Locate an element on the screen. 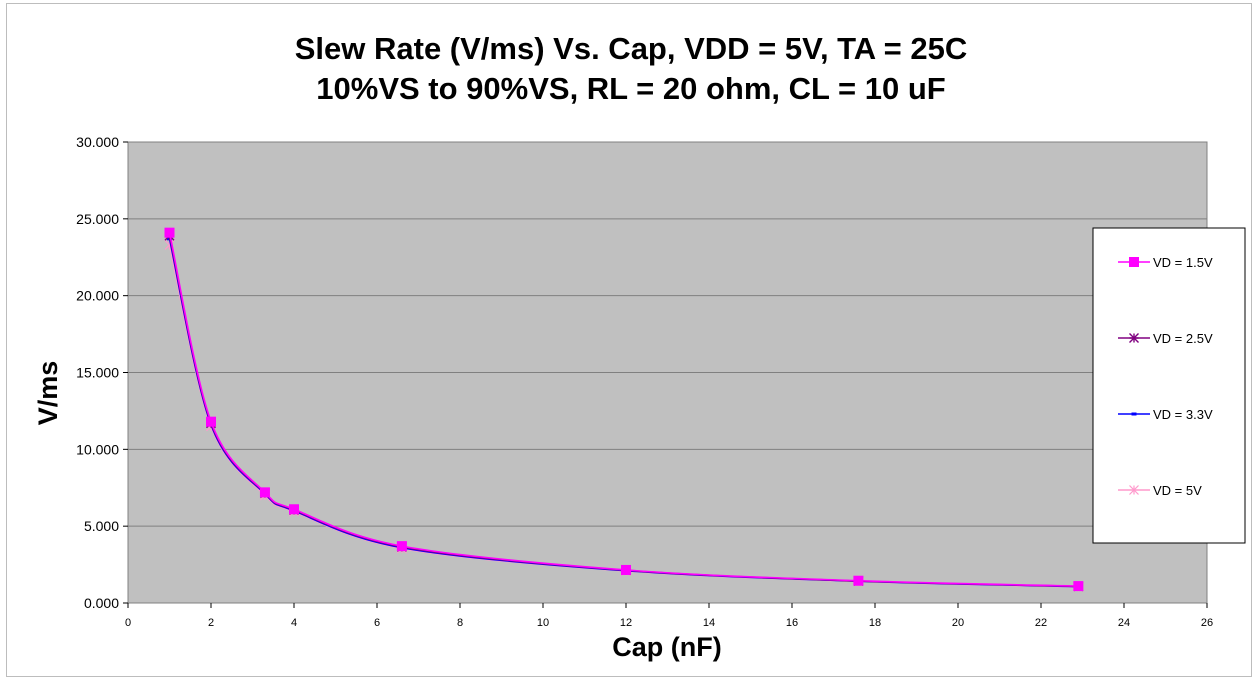  x-tick-label: 0 is located at coordinates (128, 623).